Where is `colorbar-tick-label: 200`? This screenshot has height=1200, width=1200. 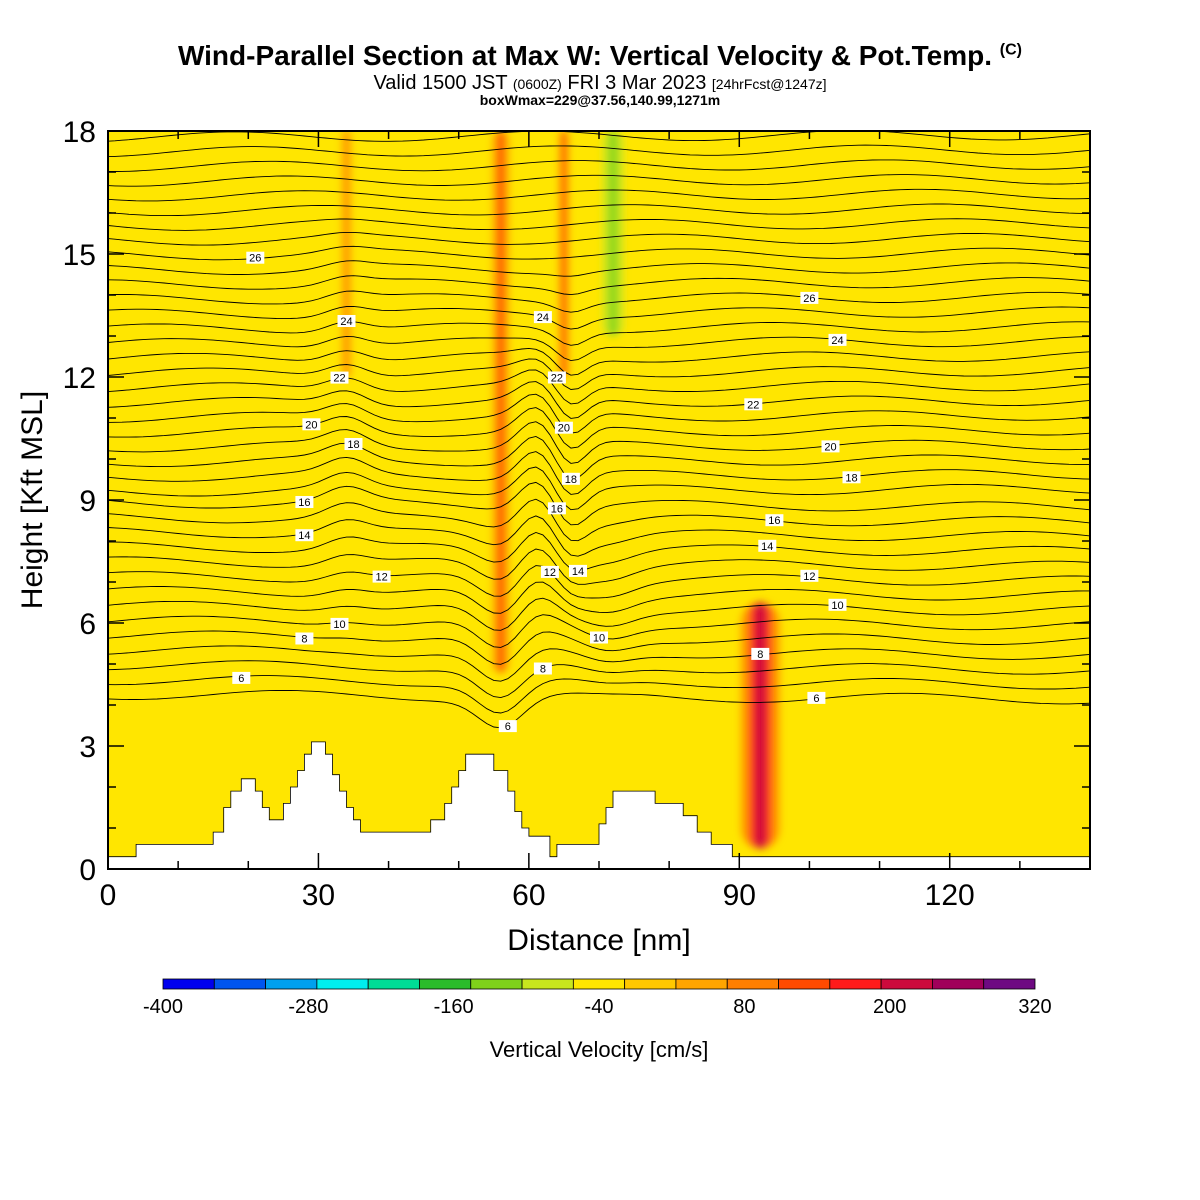
colorbar-tick-label: 200 is located at coordinates (889, 1007).